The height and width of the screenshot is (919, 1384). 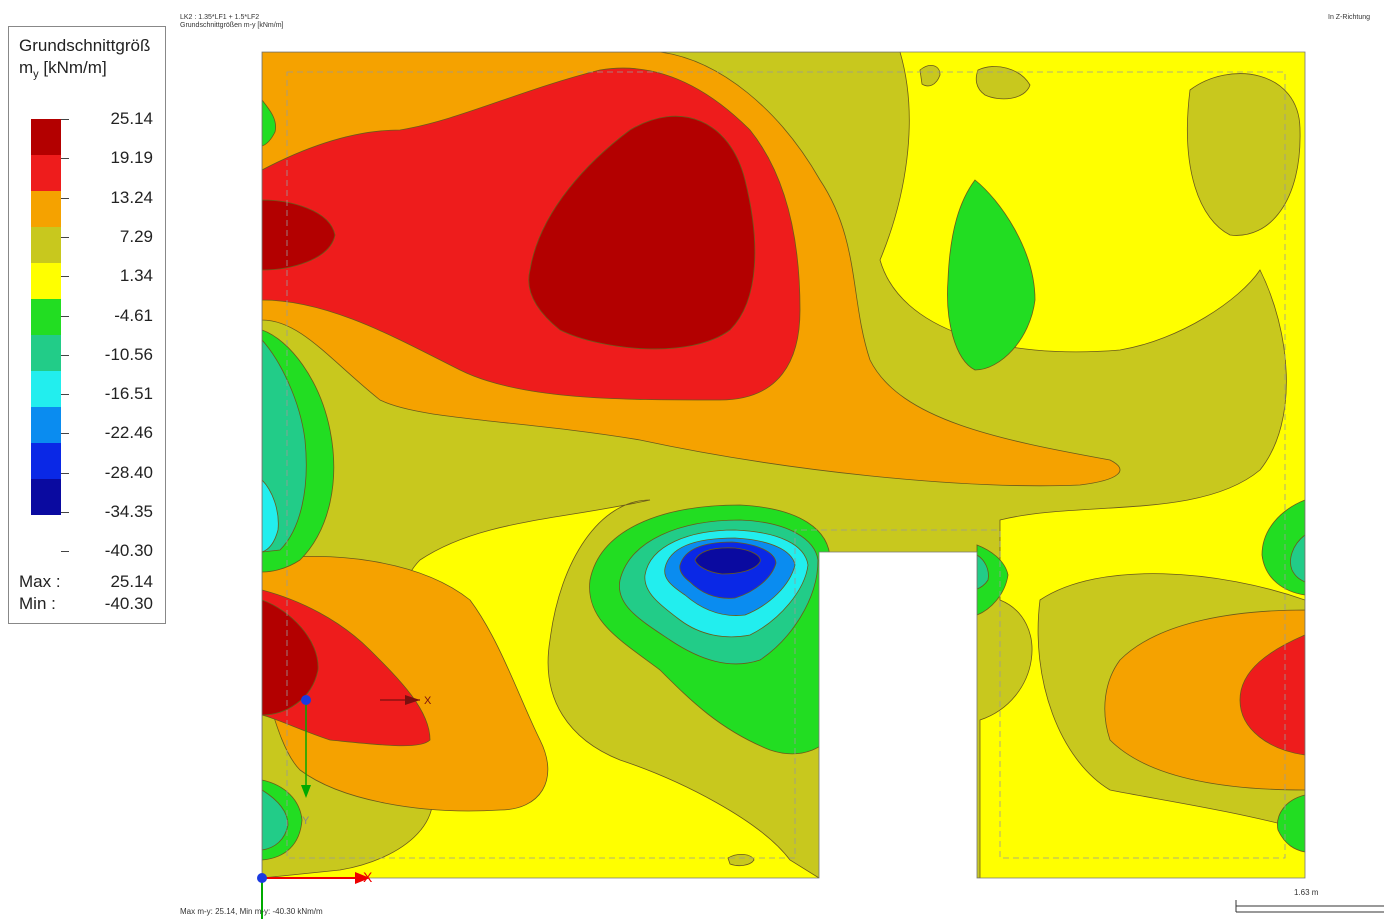 What do you see at coordinates (131, 197) in the screenshot?
I see `legend-level-value: 13.24` at bounding box center [131, 197].